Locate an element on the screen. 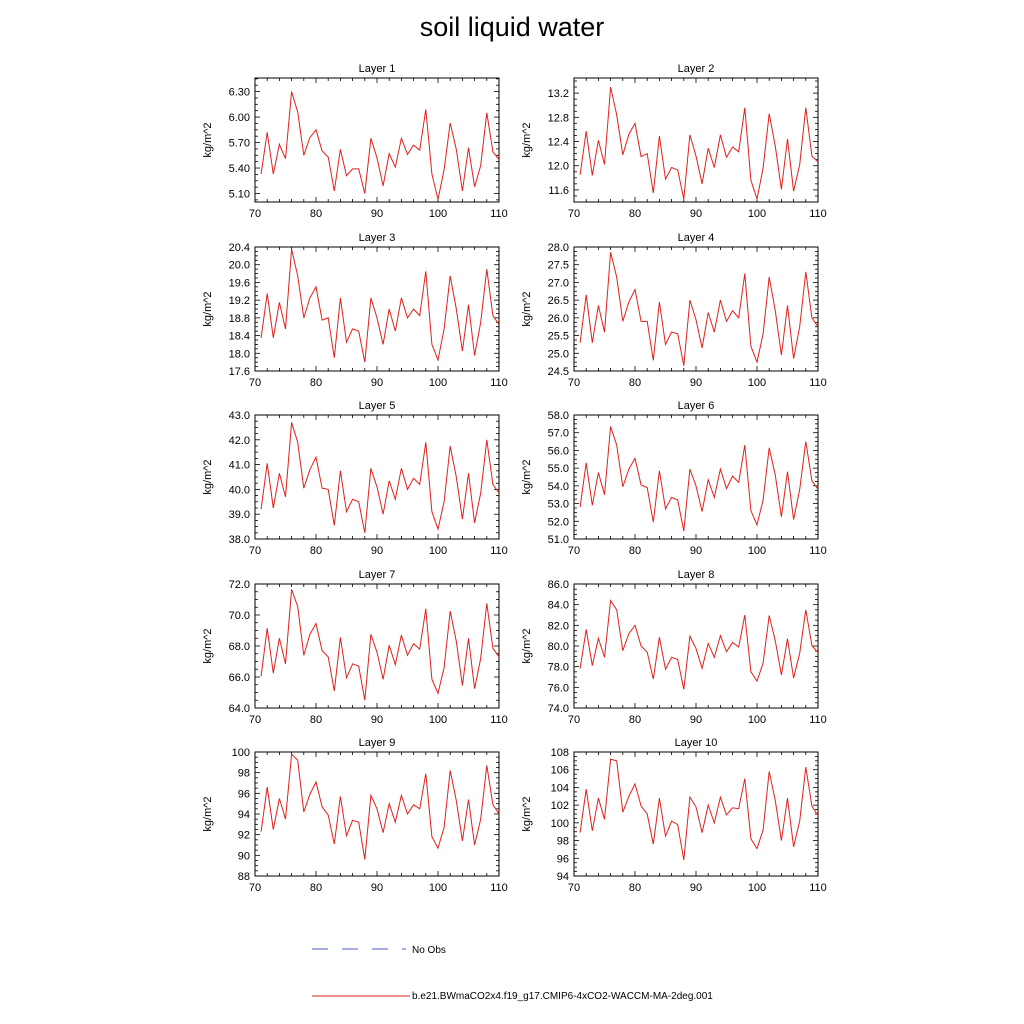 Image resolution: width=1024 pixels, height=1024 pixels. x-tick-label-6: 70 is located at coordinates (574, 551).